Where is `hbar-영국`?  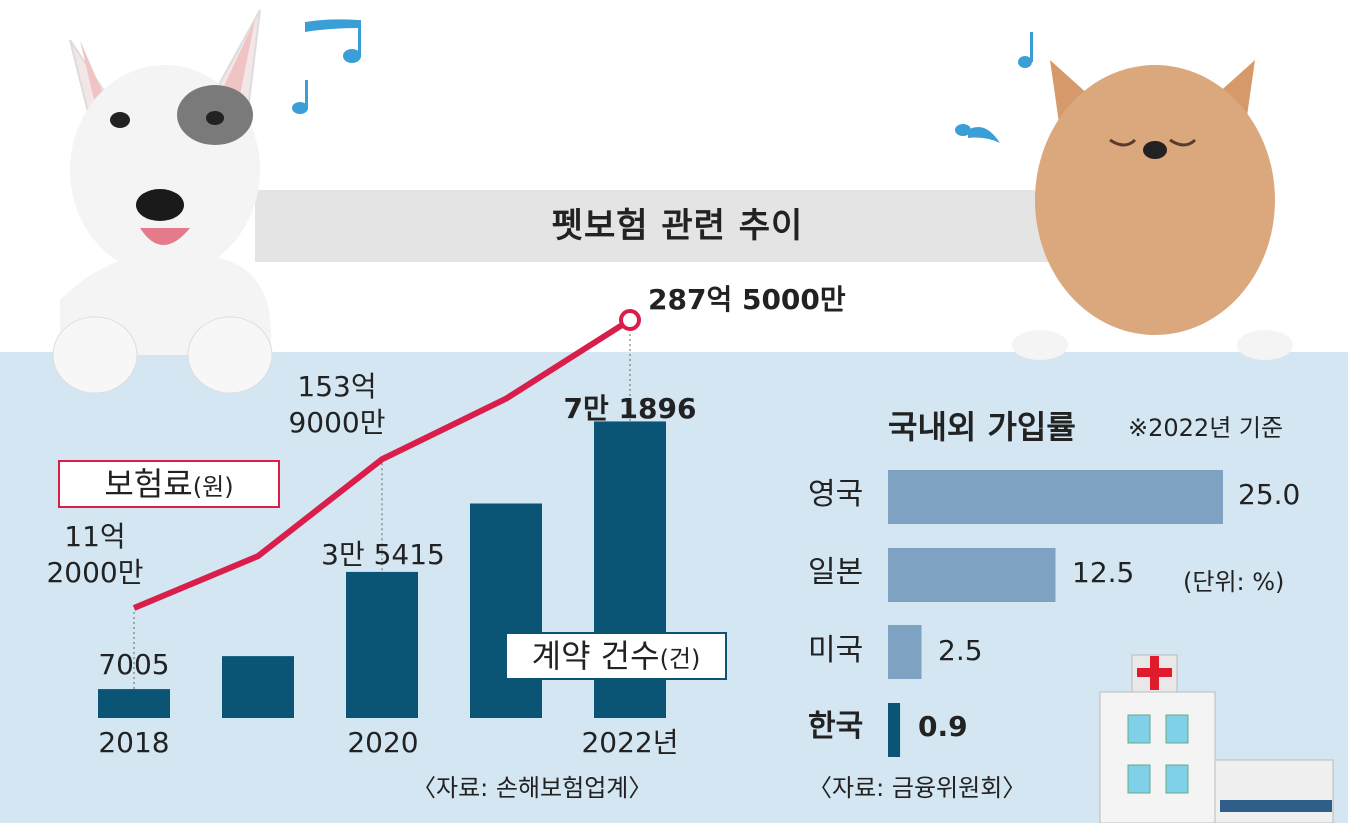
hbar-영국 is located at coordinates (1055, 497).